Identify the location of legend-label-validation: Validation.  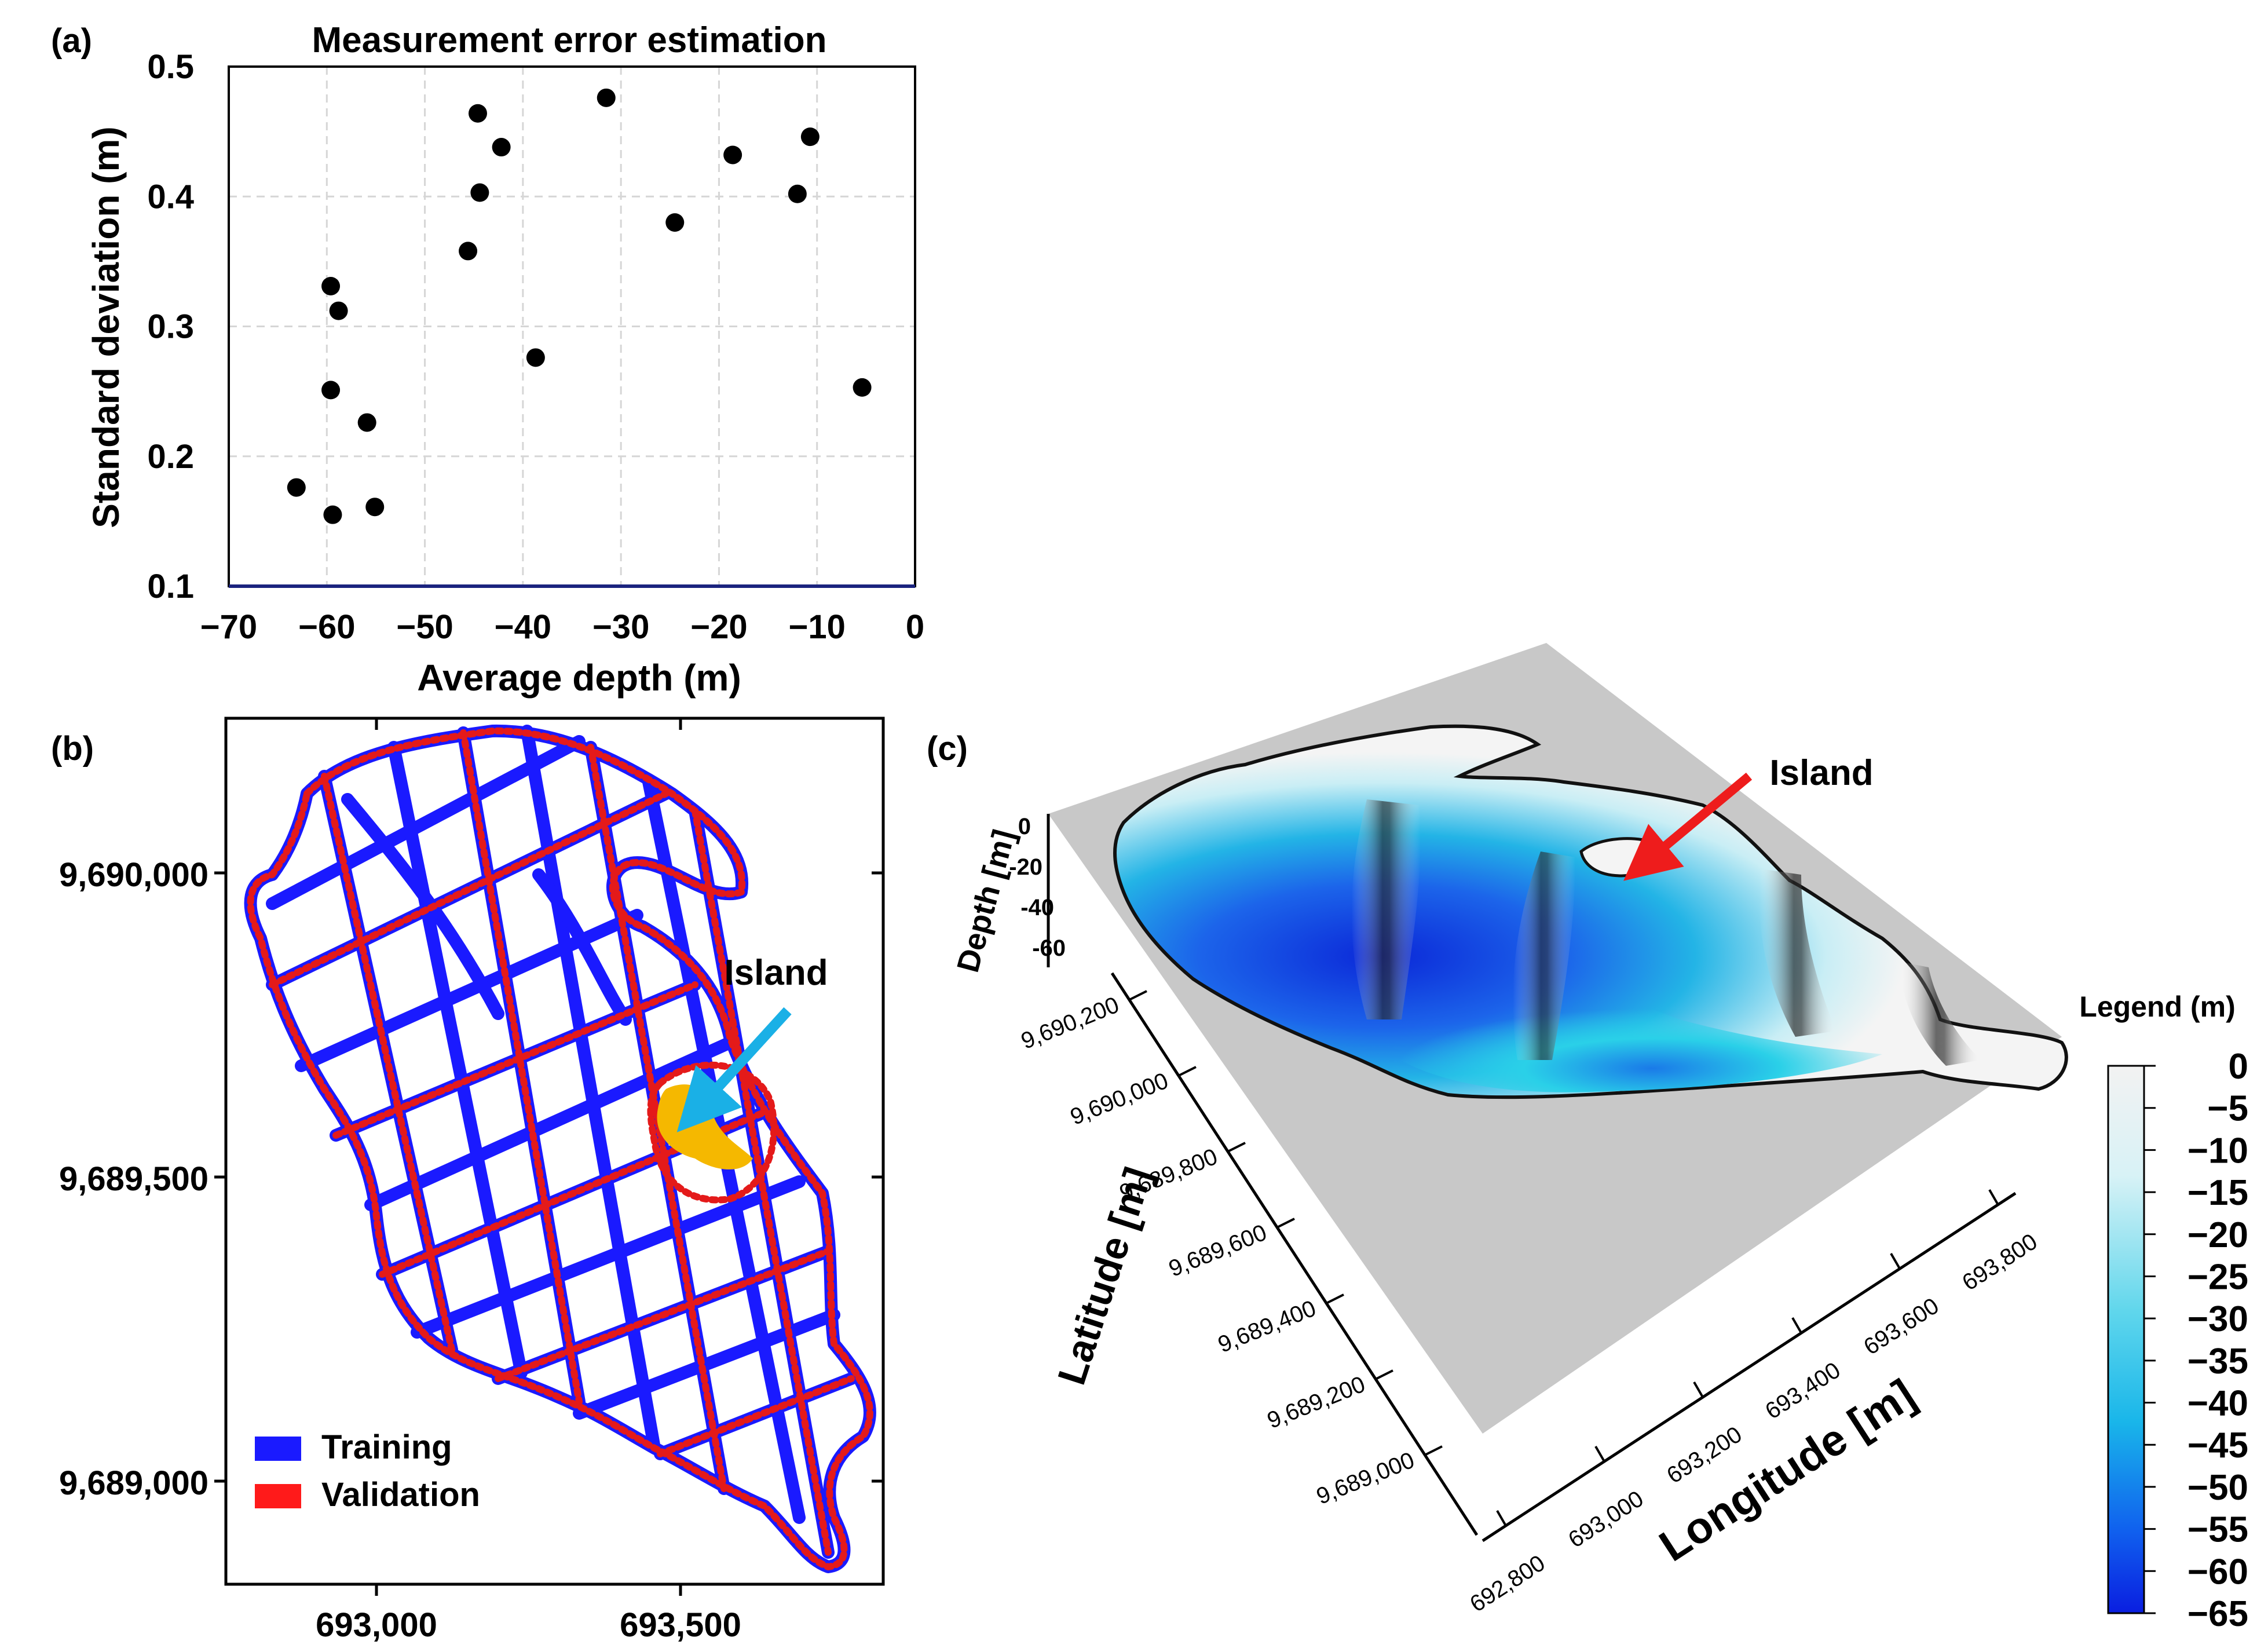
(400, 1495).